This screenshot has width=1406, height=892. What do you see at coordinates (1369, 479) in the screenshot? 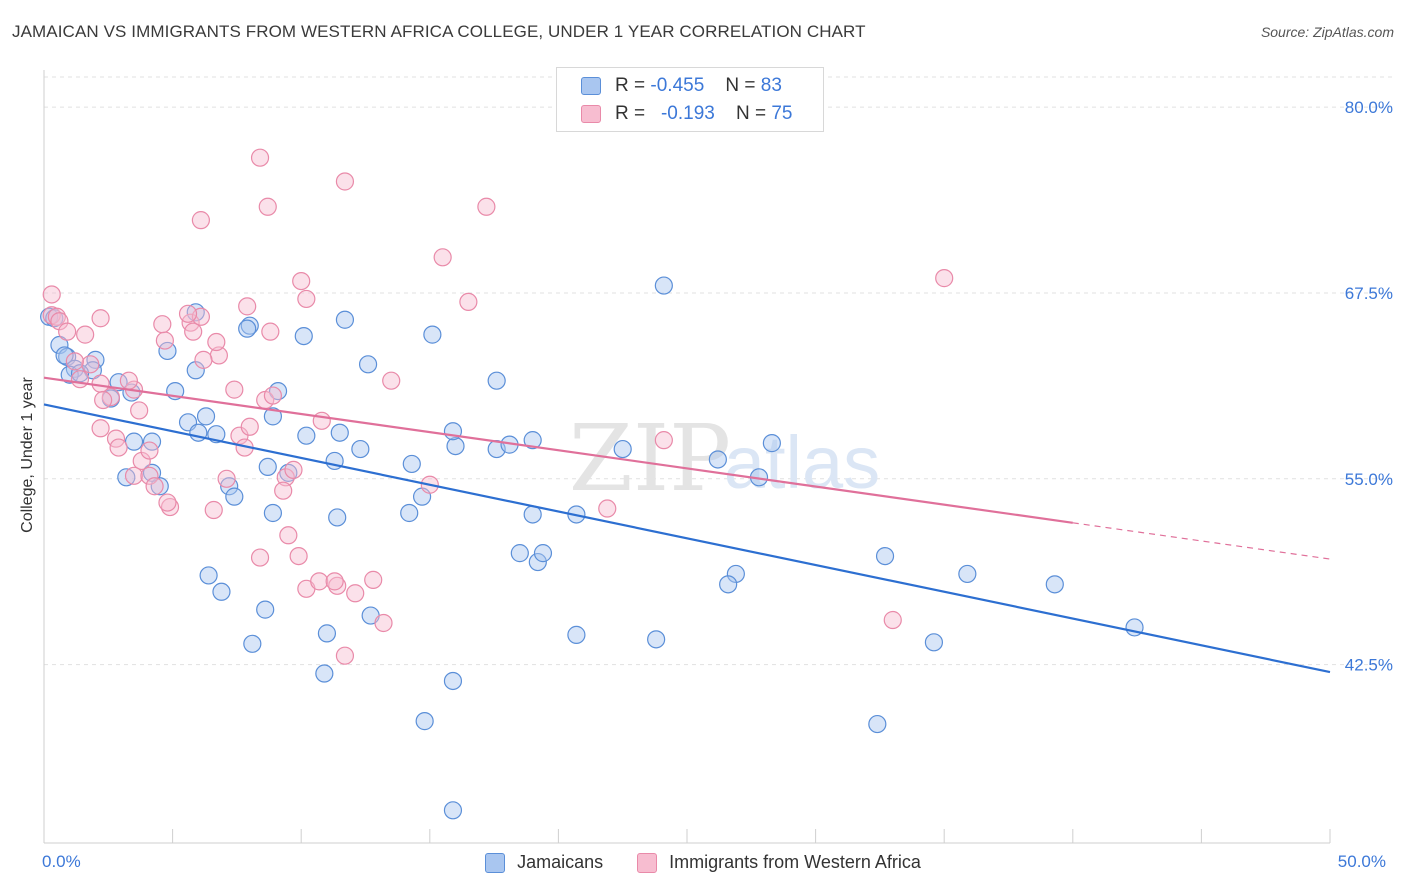
I see `y-tick-label: 55.0%` at bounding box center [1369, 479].